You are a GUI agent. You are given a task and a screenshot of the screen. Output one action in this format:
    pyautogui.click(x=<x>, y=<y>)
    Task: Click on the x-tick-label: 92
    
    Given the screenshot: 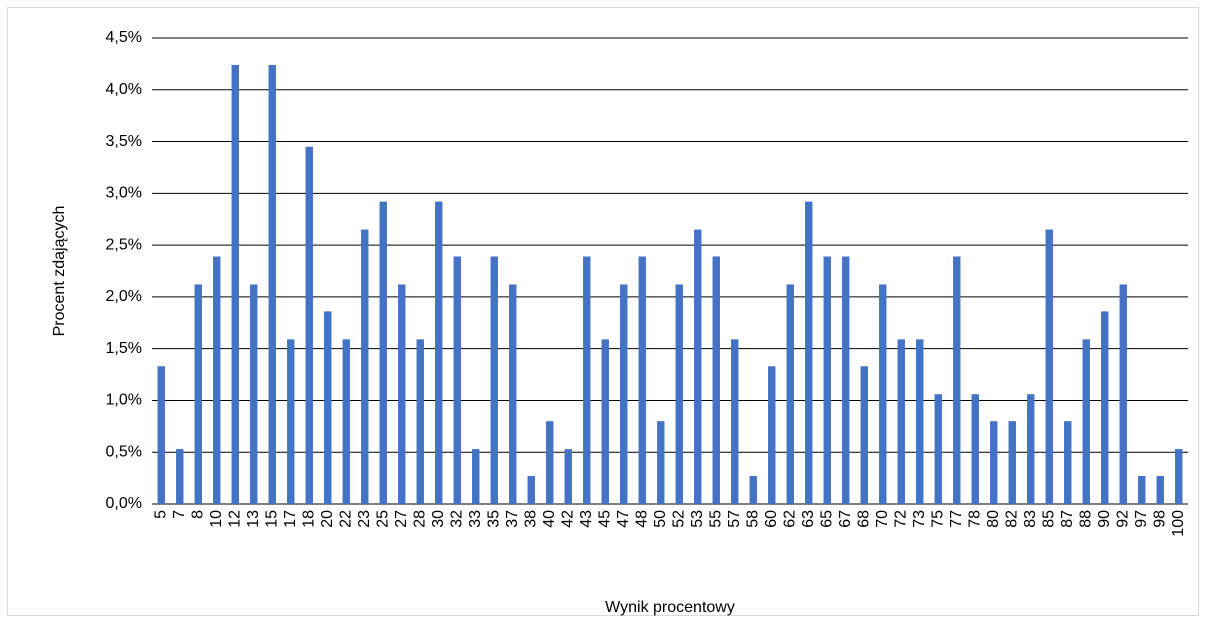 What is the action you would take?
    pyautogui.click(x=1122, y=519)
    